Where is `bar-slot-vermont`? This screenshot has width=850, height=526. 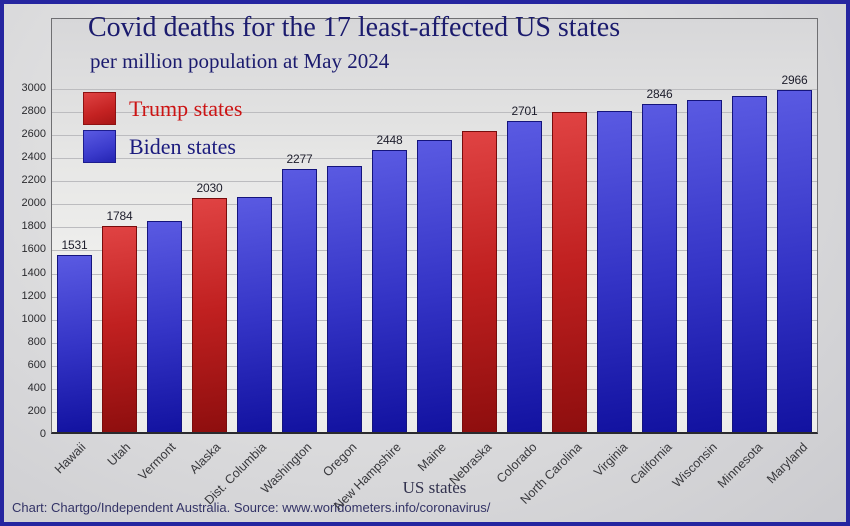 bar-slot-vermont is located at coordinates (164, 225).